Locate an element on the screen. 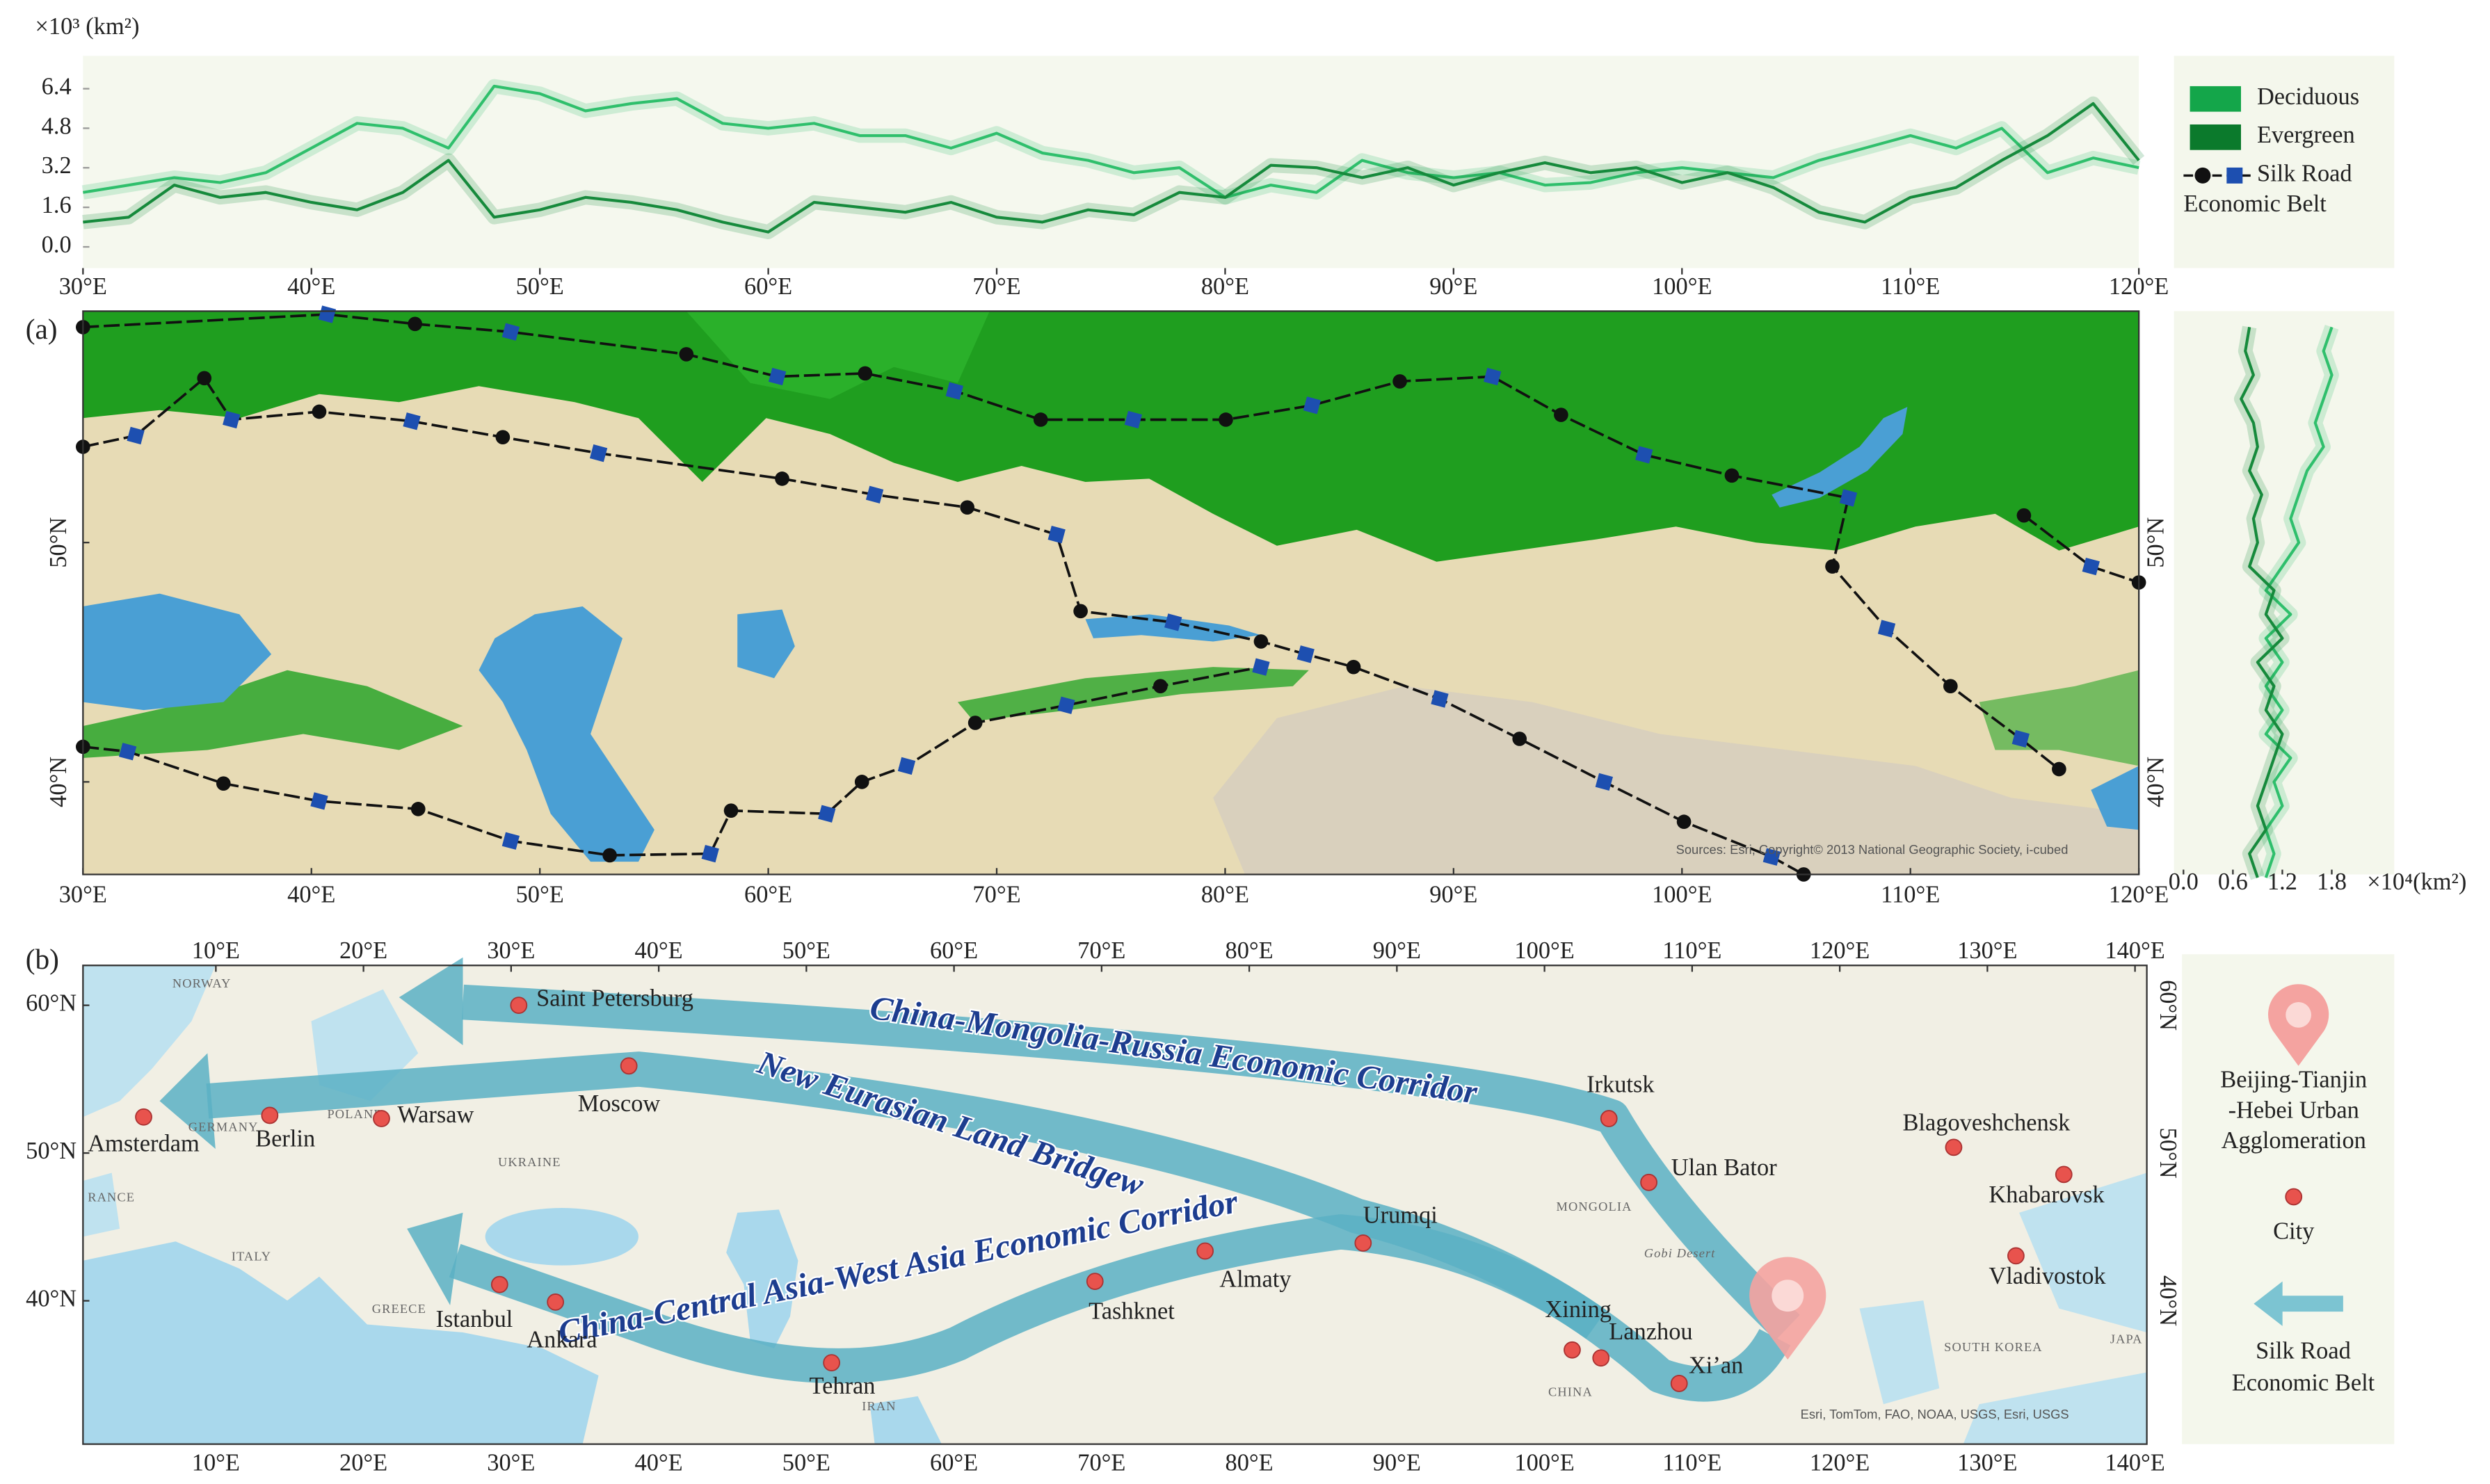  panel-label: (a) is located at coordinates (42, 329).